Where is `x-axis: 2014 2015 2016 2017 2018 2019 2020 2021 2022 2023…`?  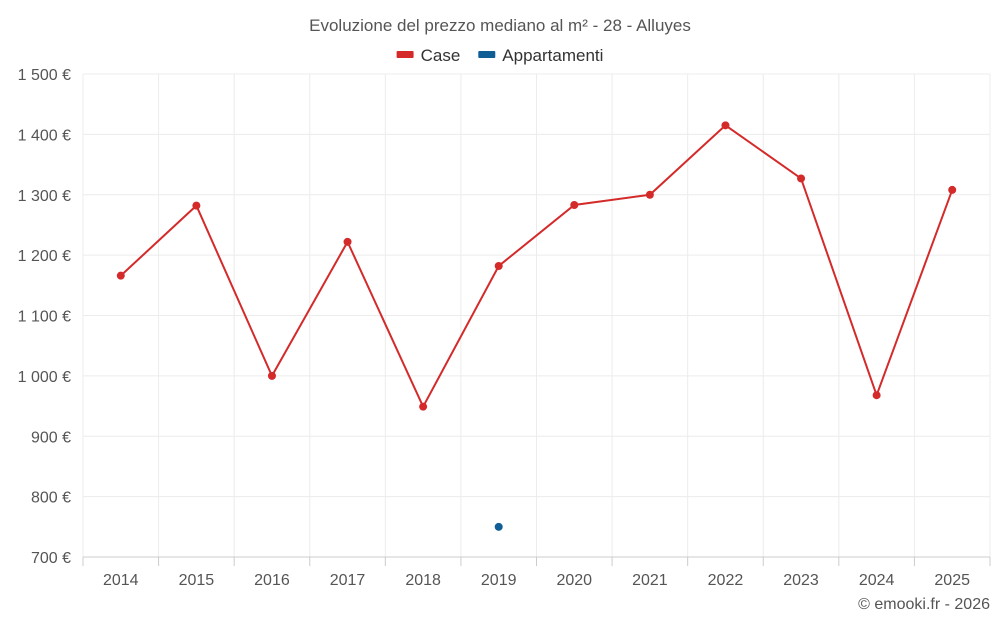 x-axis: 2014 2015 2016 2017 2018 2019 2020 2021 2022 2023… is located at coordinates (536, 572).